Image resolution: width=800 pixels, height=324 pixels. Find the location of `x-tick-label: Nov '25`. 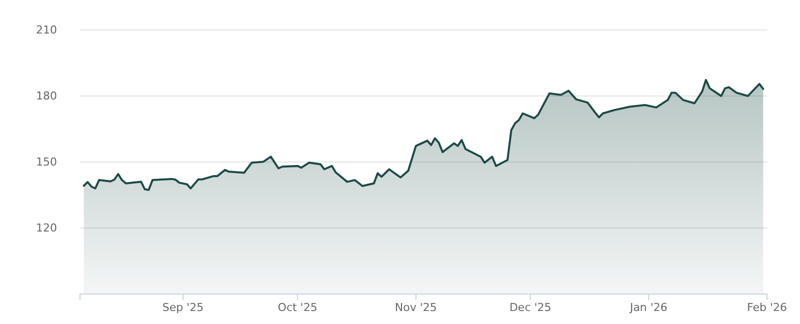

x-tick-label: Nov '25 is located at coordinates (415, 307).